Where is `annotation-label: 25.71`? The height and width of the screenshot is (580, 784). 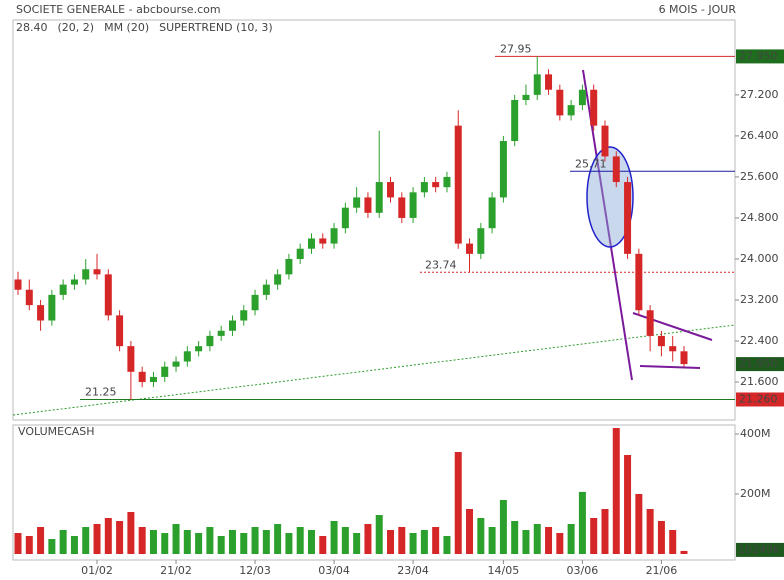 annotation-label: 25.71 is located at coordinates (591, 163).